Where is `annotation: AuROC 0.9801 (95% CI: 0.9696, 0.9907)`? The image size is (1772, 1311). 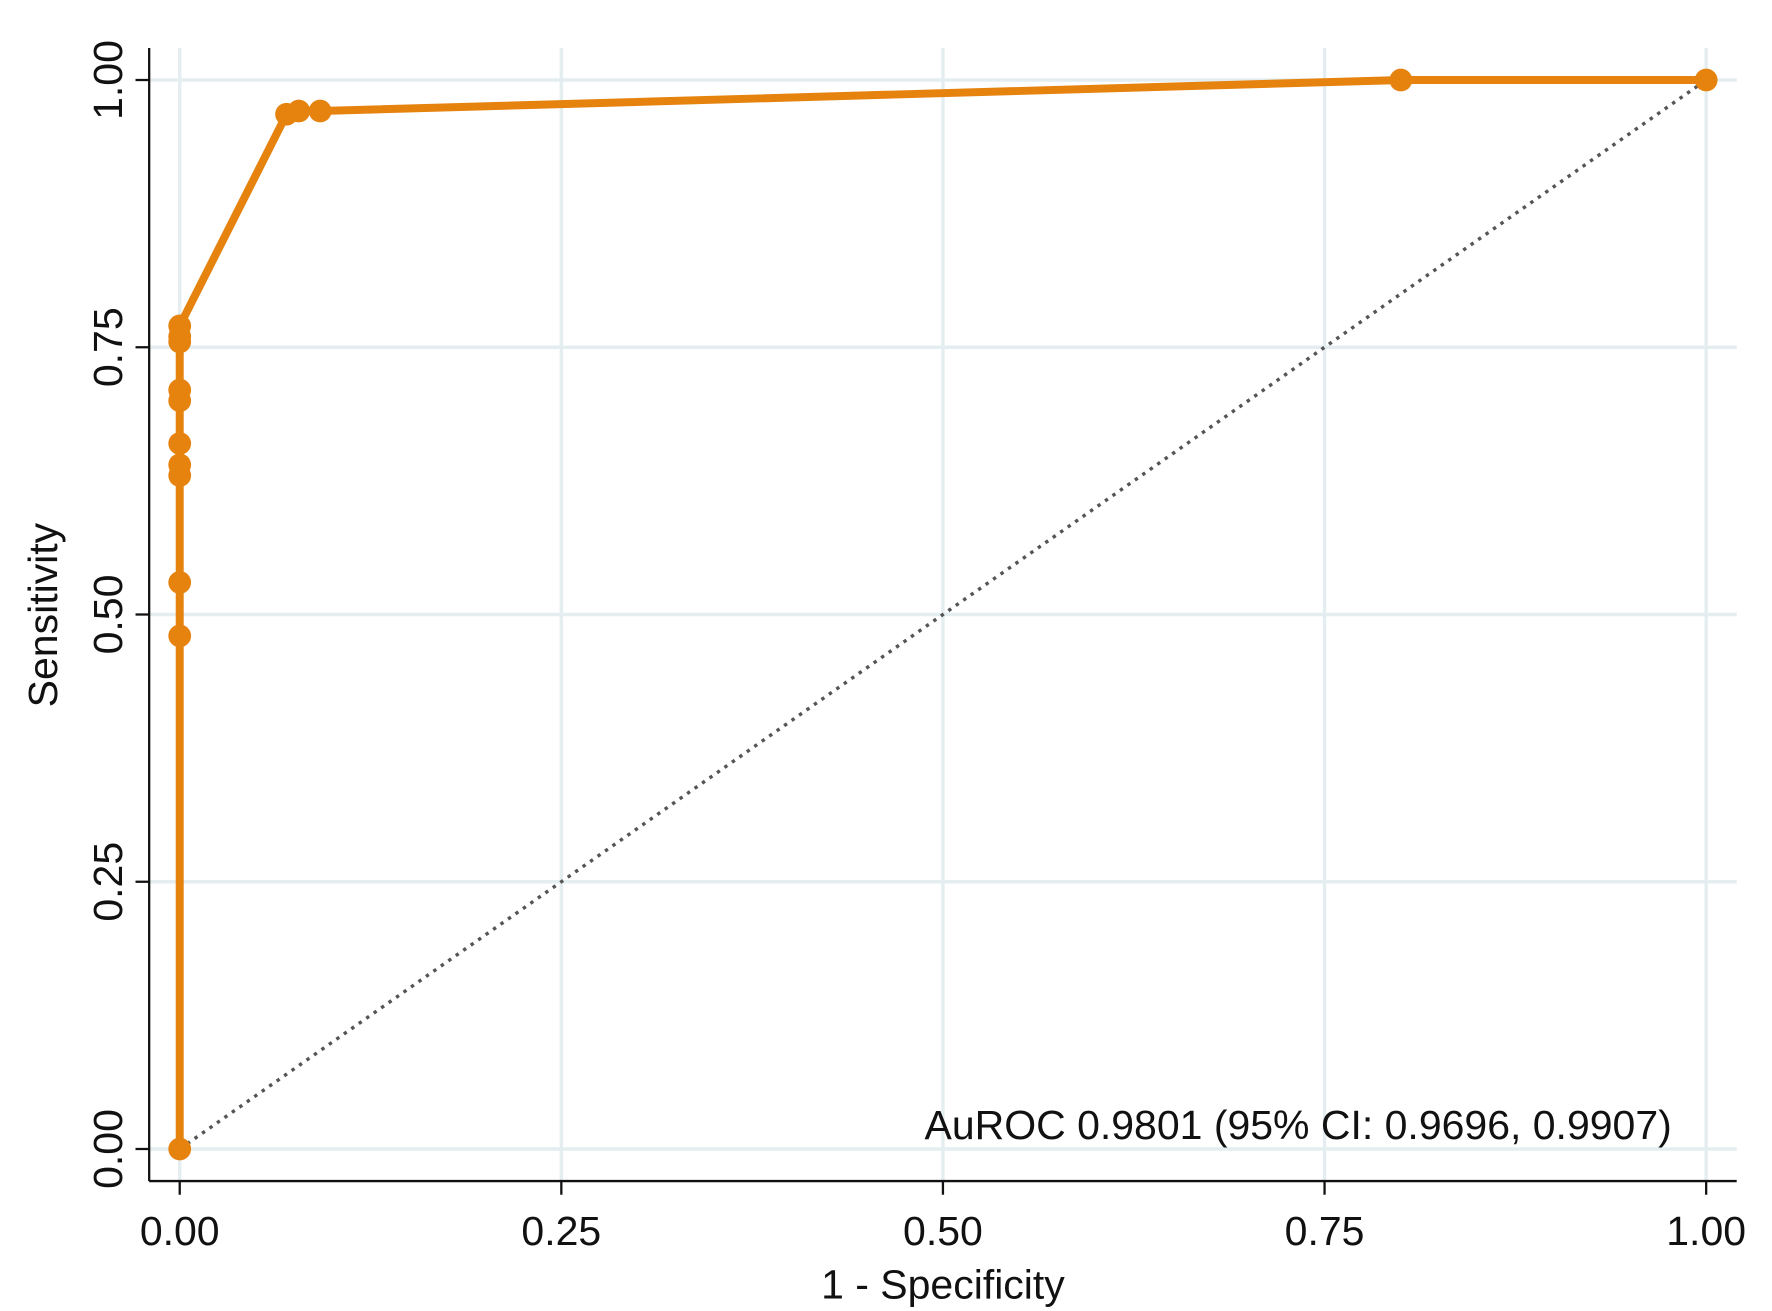
annotation: AuROC 0.9801 (95% CI: 0.9696, 0.9907) is located at coordinates (1297, 1125).